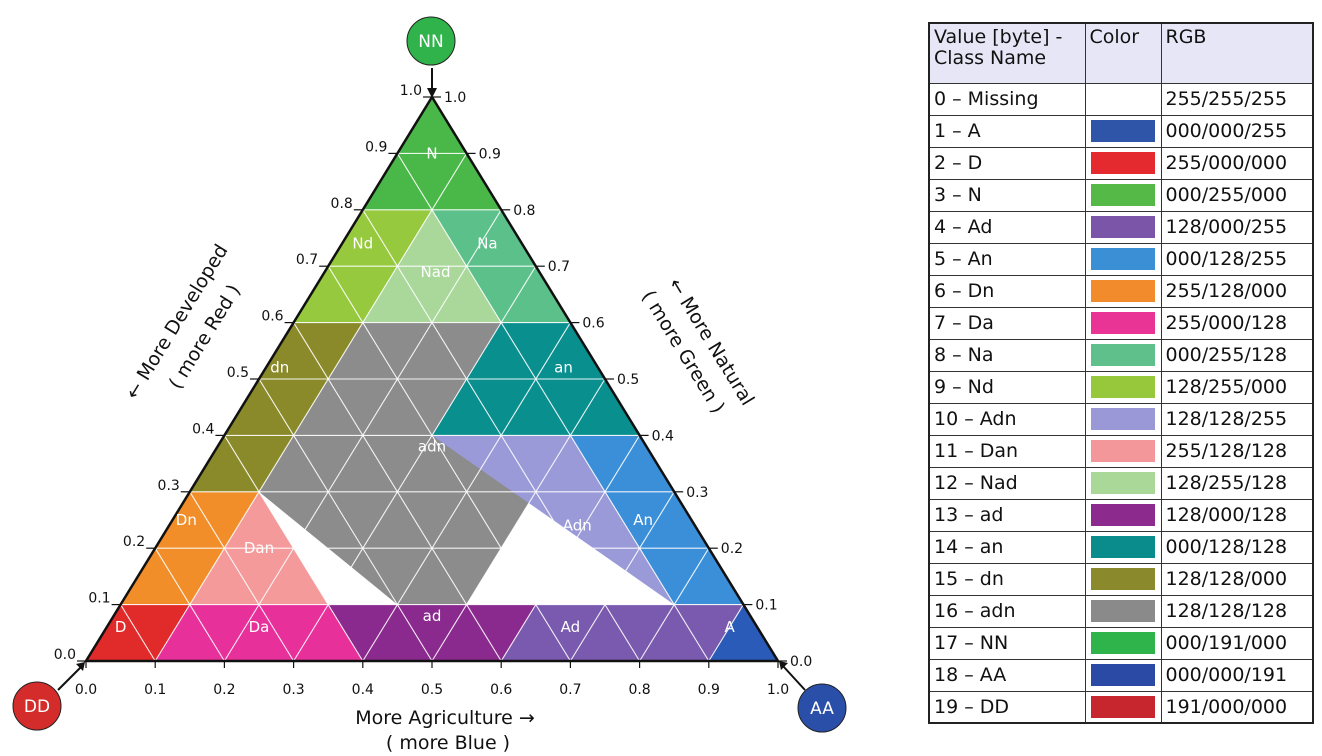 The height and width of the screenshot is (756, 1322). What do you see at coordinates (1007, 611) in the screenshot?
I see `legend-class-name: 16 – adn` at bounding box center [1007, 611].